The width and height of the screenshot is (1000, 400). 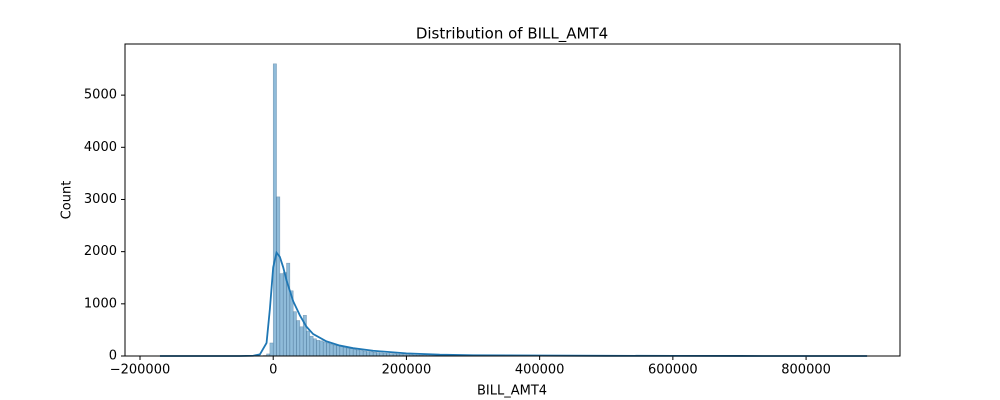 I want to click on y-tick-label: 3000, so click(x=100, y=199).